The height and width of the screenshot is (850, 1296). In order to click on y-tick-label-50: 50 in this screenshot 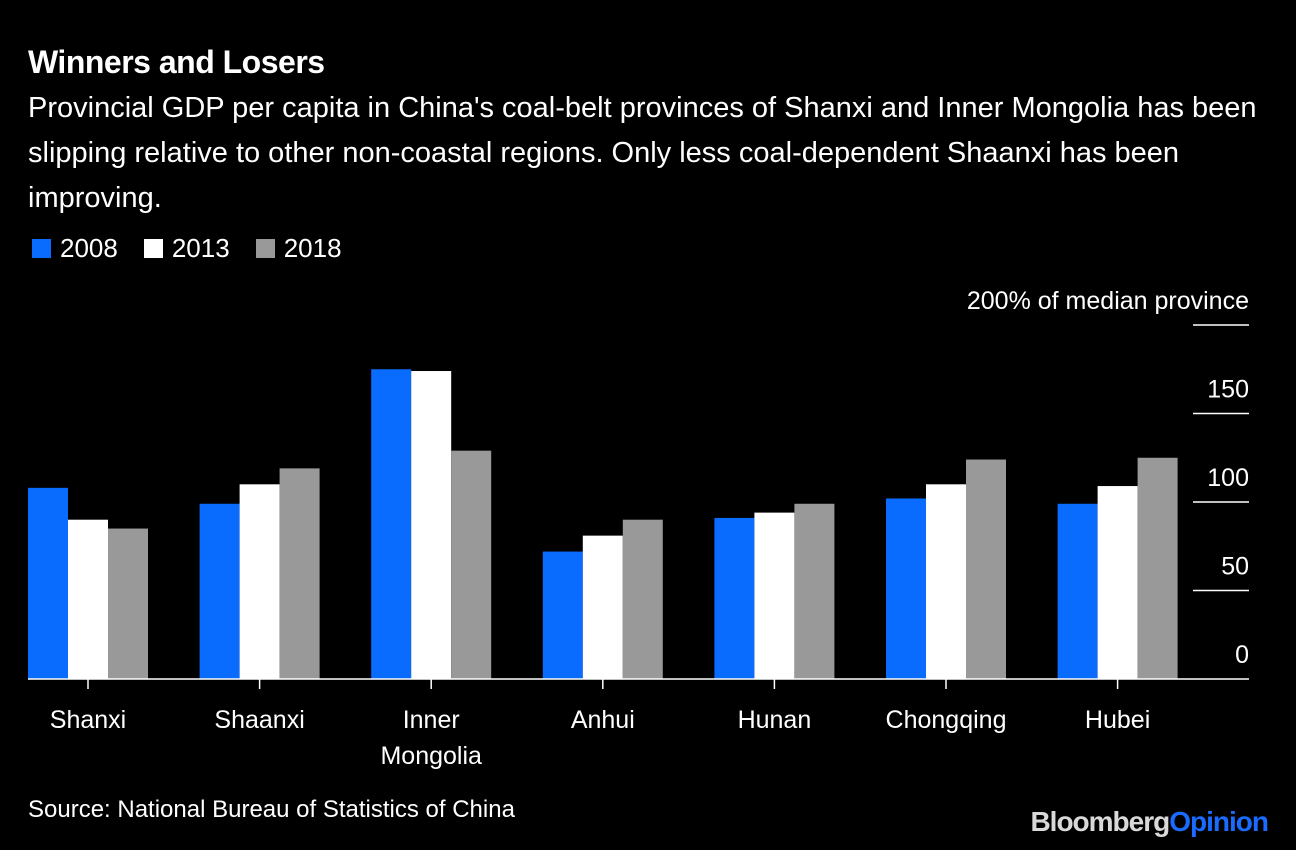, I will do `click(1235, 567)`.